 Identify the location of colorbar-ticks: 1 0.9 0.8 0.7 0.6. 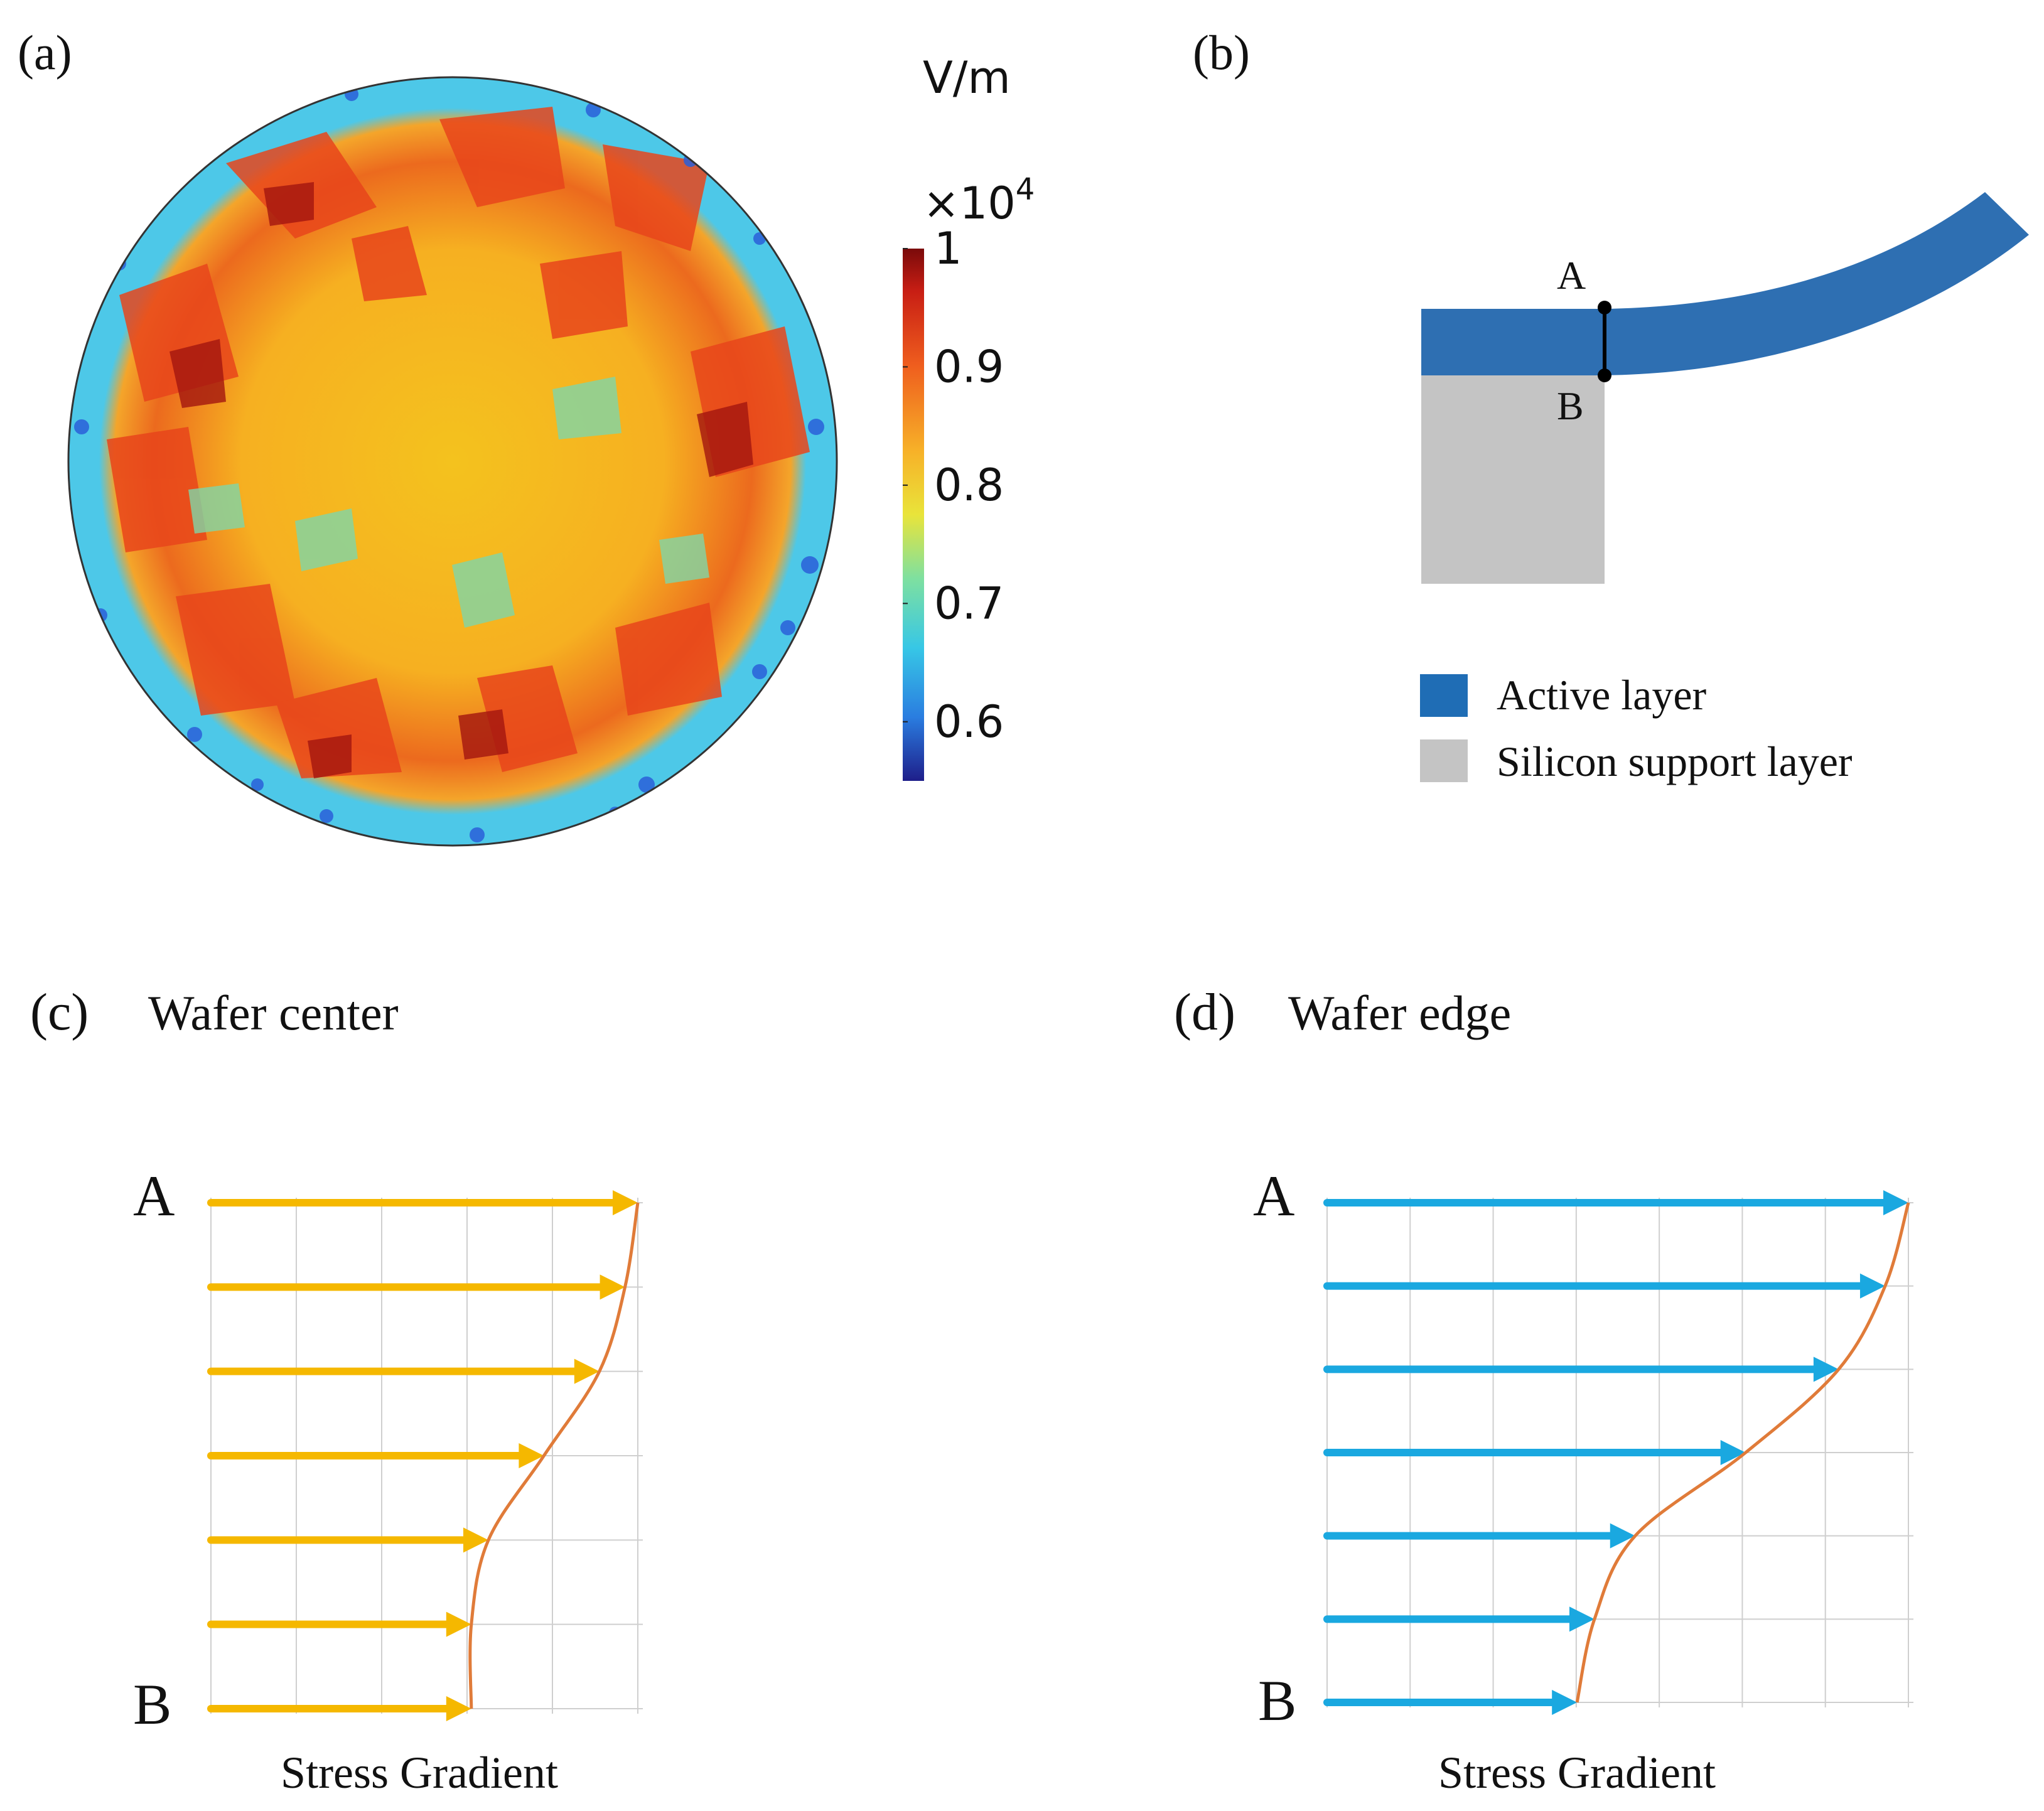
(953, 485).